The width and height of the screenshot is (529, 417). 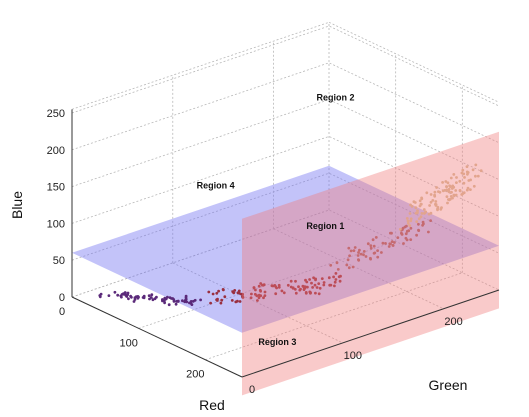 I want to click on y-axis-label: Green, so click(x=448, y=385).